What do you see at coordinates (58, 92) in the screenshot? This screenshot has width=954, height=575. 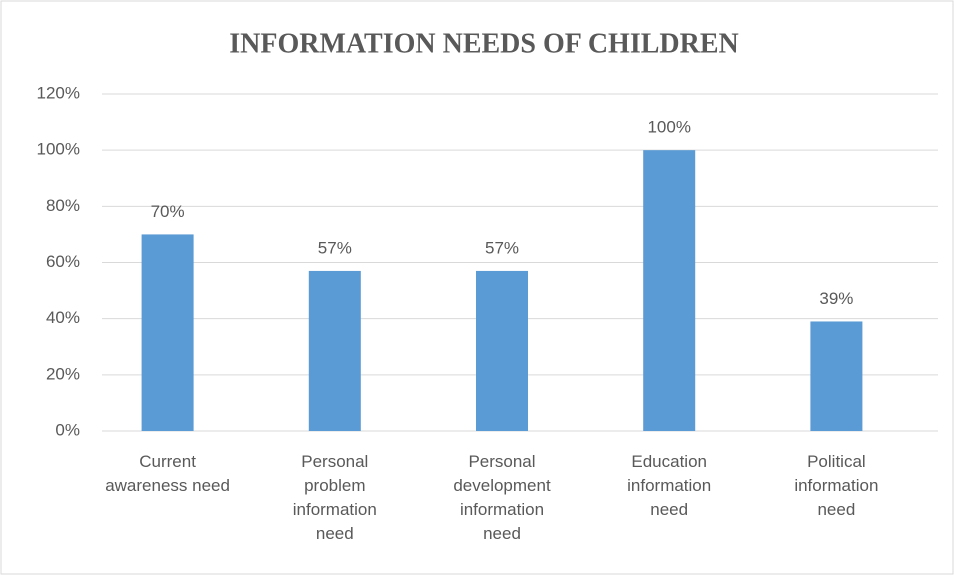 I see `y-tick-label: 120%` at bounding box center [58, 92].